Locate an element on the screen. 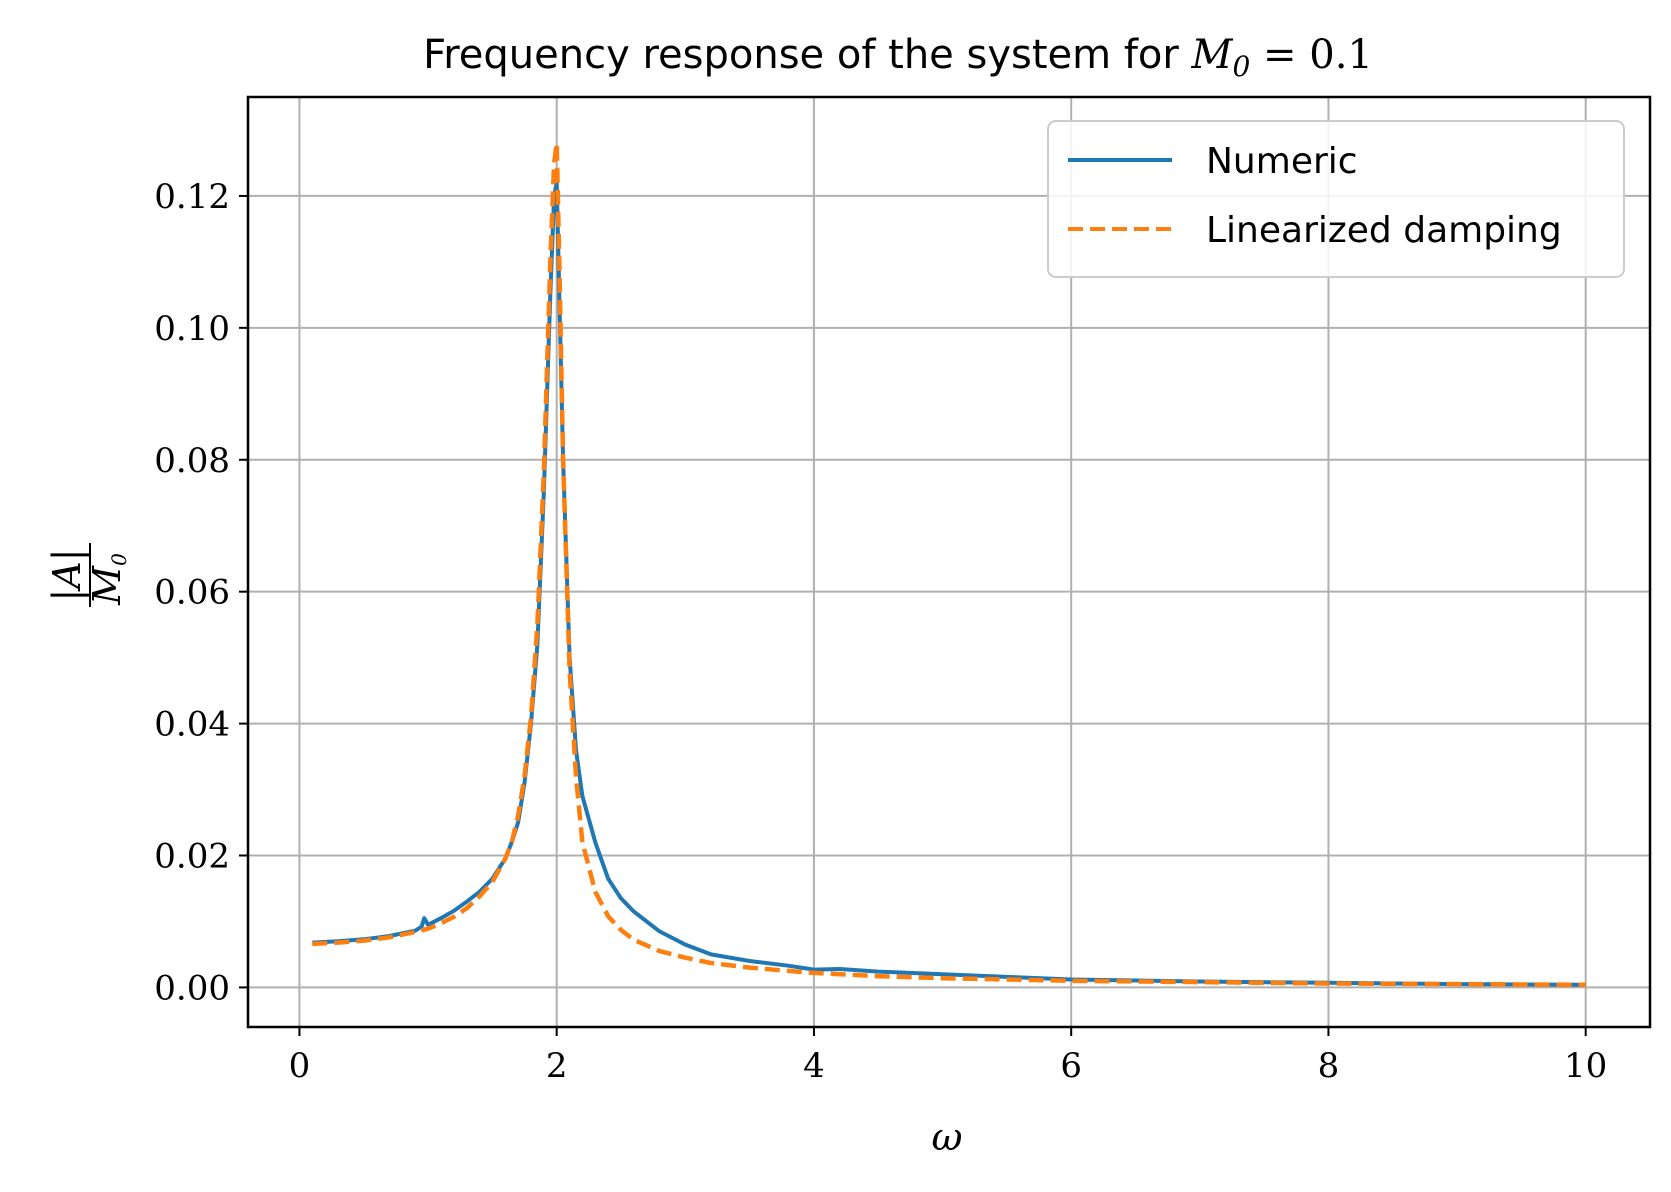 The height and width of the screenshot is (1192, 1671). y-axis-ticks: 0.00 0.02 0.04 0.06 0.08 0.10 0.12 is located at coordinates (201, 592).